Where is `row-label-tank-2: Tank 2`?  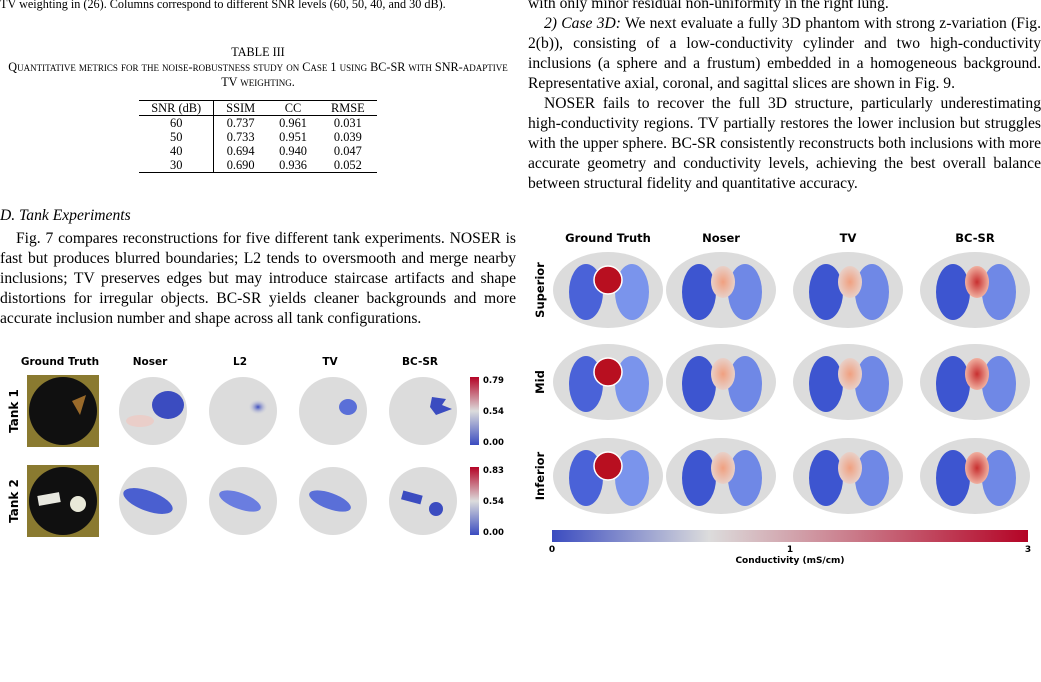 row-label-tank-2: Tank 2 is located at coordinates (14, 501).